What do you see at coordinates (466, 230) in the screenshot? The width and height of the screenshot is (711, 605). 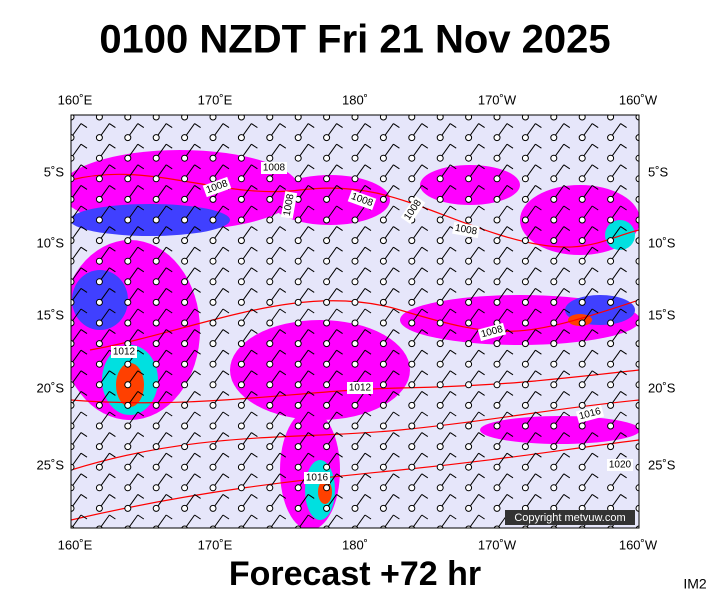 I see `isobar-value: 1008` at bounding box center [466, 230].